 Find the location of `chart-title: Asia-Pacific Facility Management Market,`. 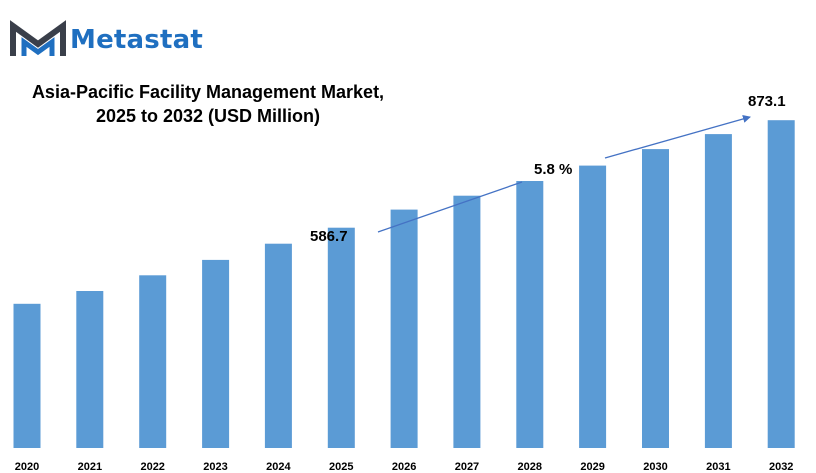

chart-title: Asia-Pacific Facility Management Market, is located at coordinates (208, 92).